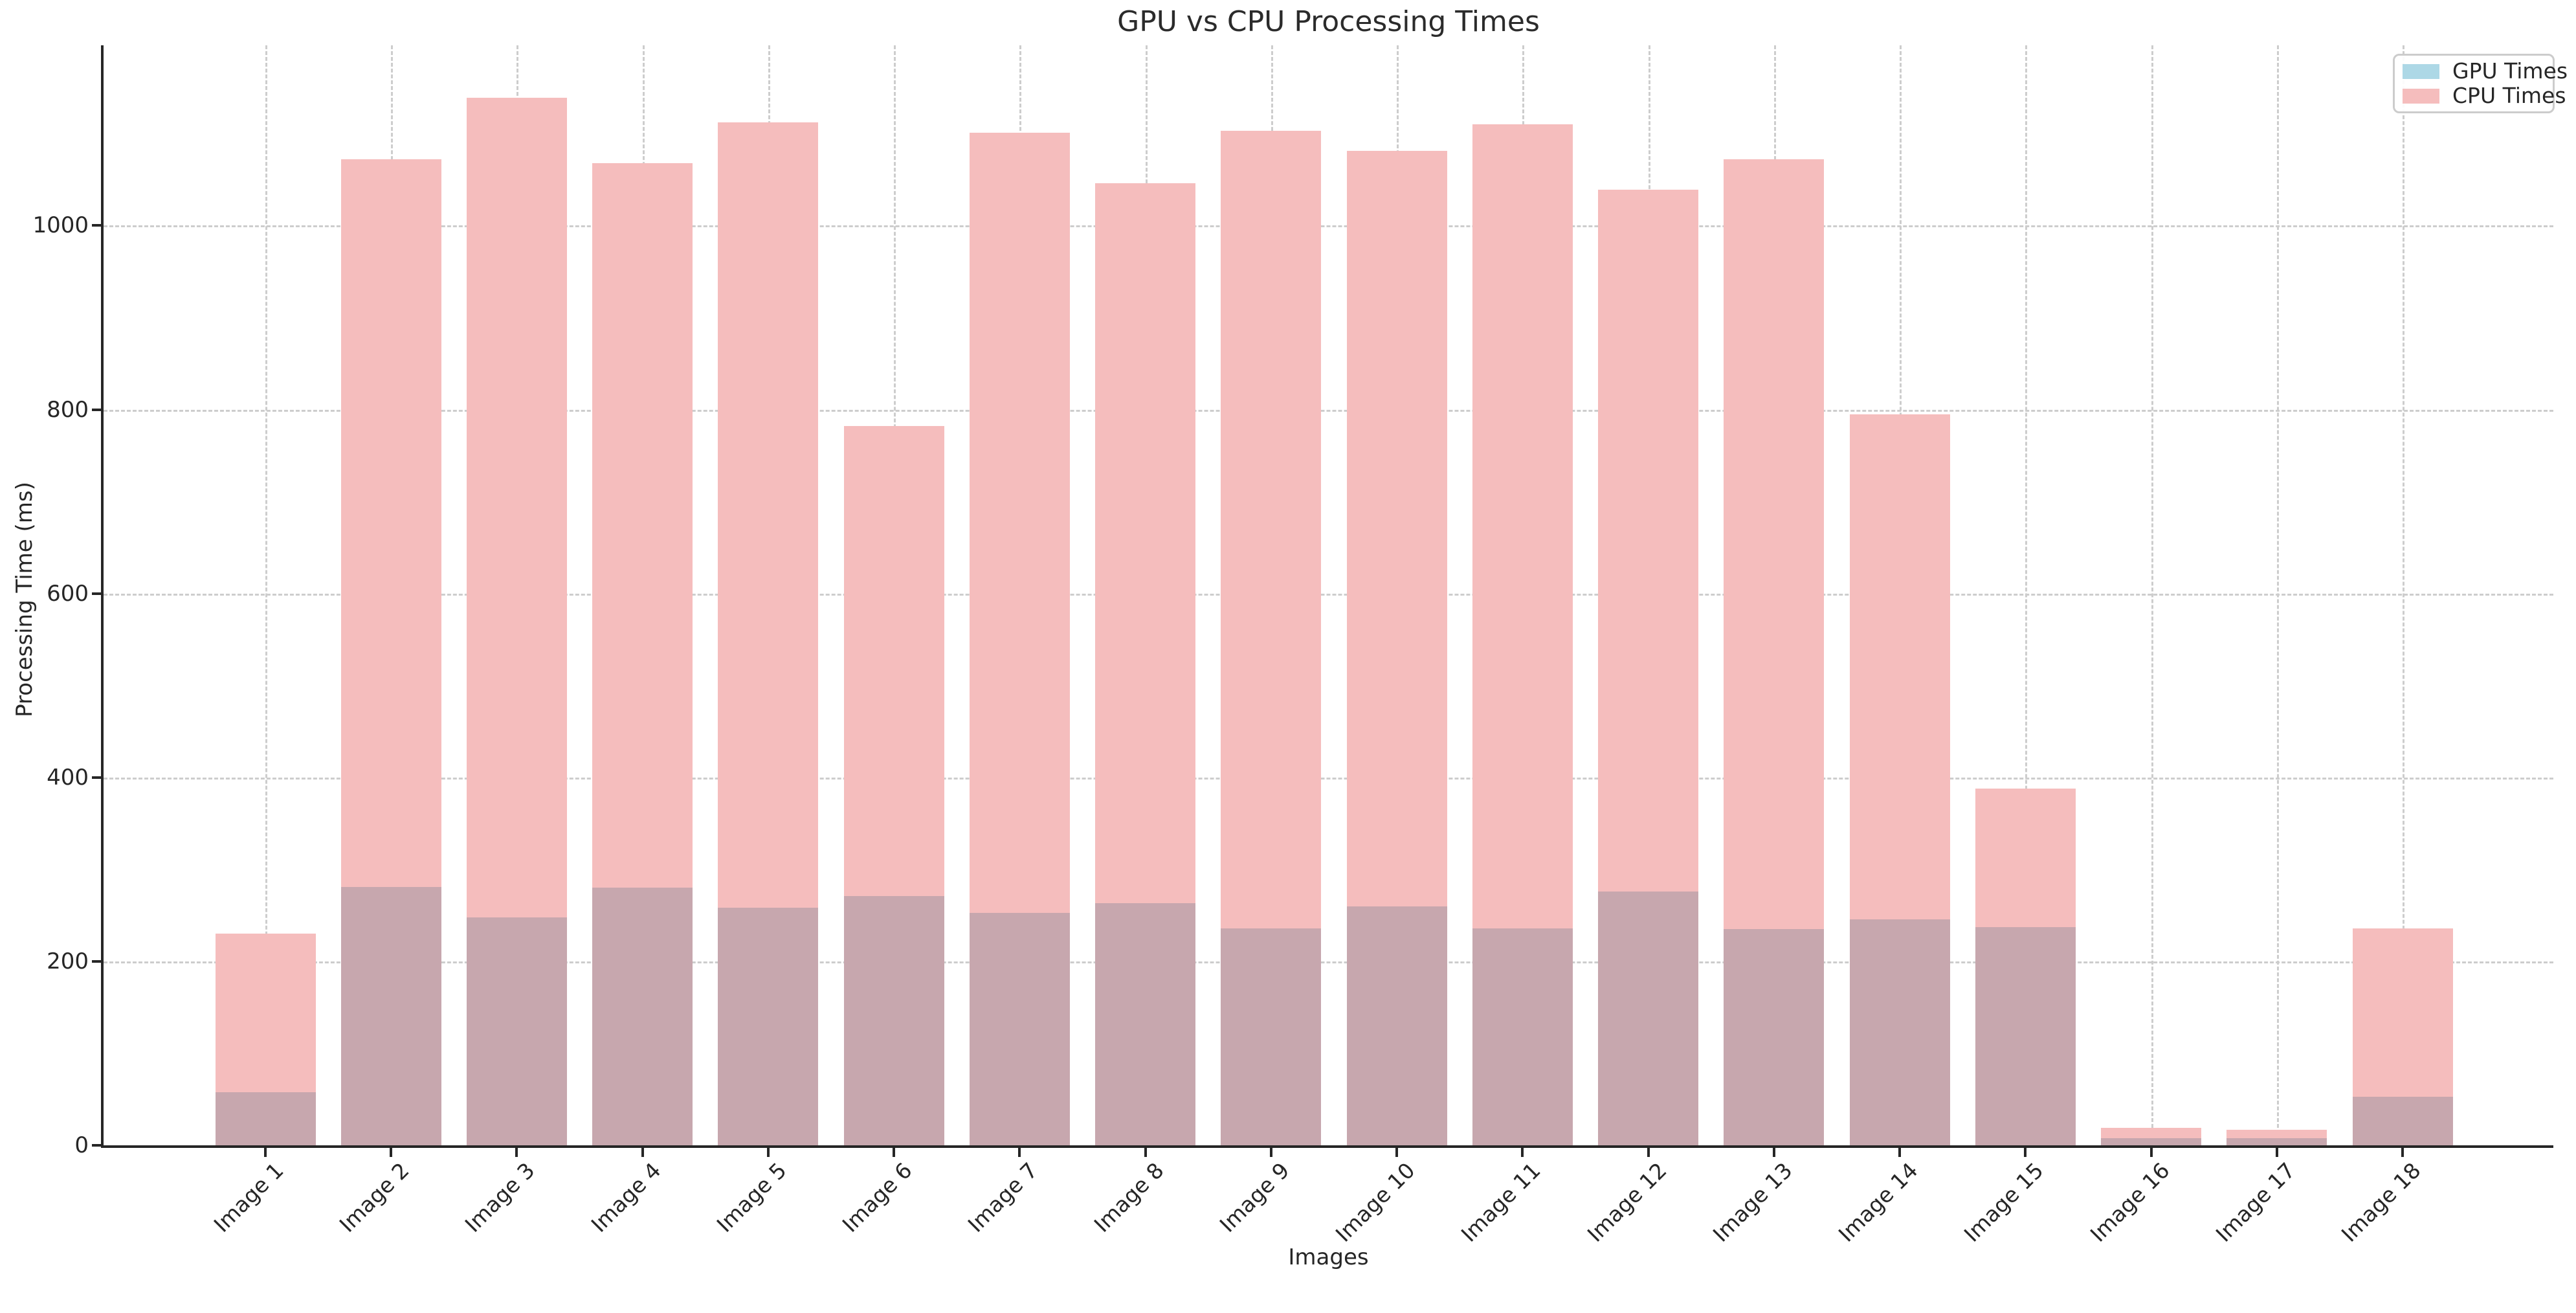 The image size is (2576, 1313). Describe the element at coordinates (68, 410) in the screenshot. I see `y-tick-label: 800` at that location.